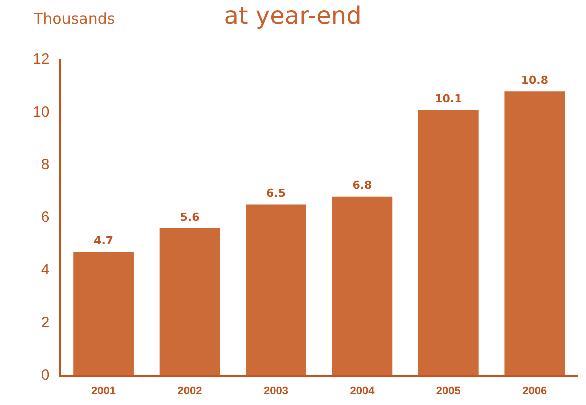 Image resolution: width=586 pixels, height=405 pixels. What do you see at coordinates (293, 16) in the screenshot?
I see `chart-title: at year-end` at bounding box center [293, 16].